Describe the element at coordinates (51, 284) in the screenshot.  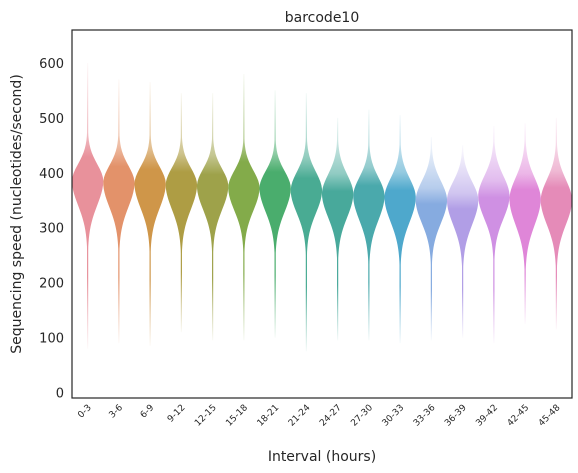
I see `y-tick-label: 200` at that location.